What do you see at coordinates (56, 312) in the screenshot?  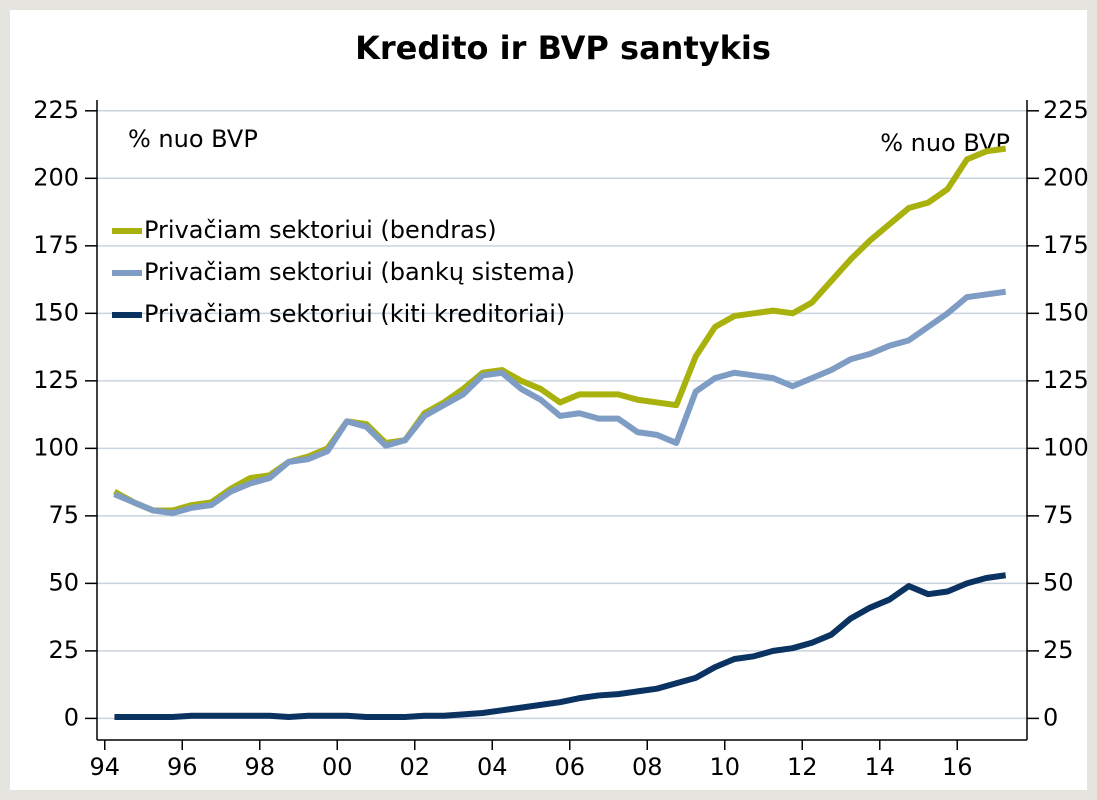 I see `y-tick-label: 150` at bounding box center [56, 312].